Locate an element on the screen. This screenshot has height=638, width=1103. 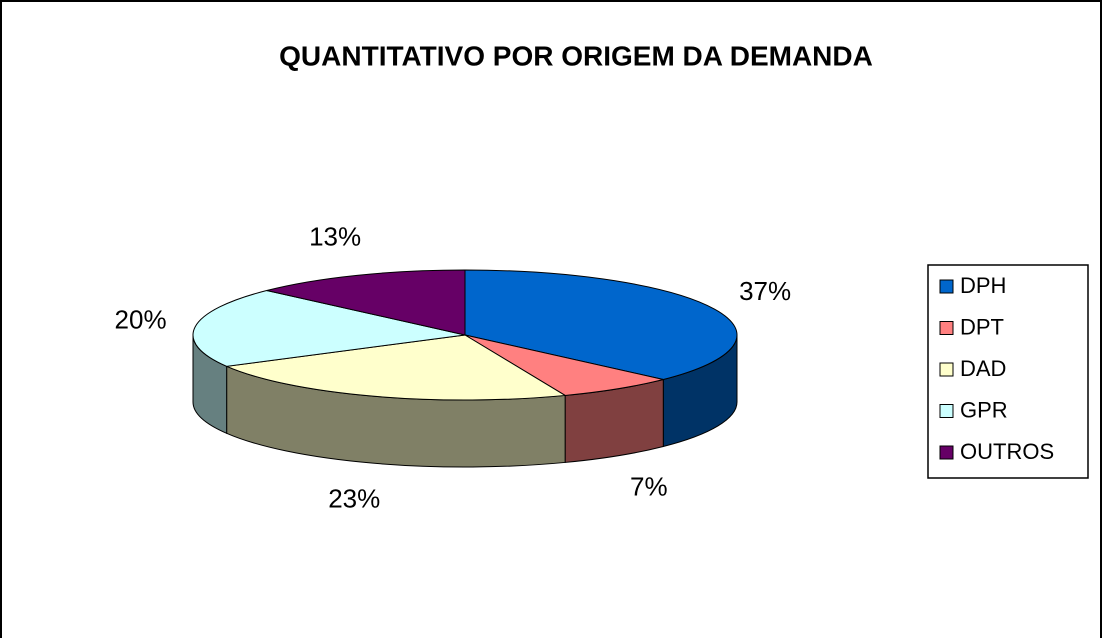
legend-label: GPR is located at coordinates (984, 409).